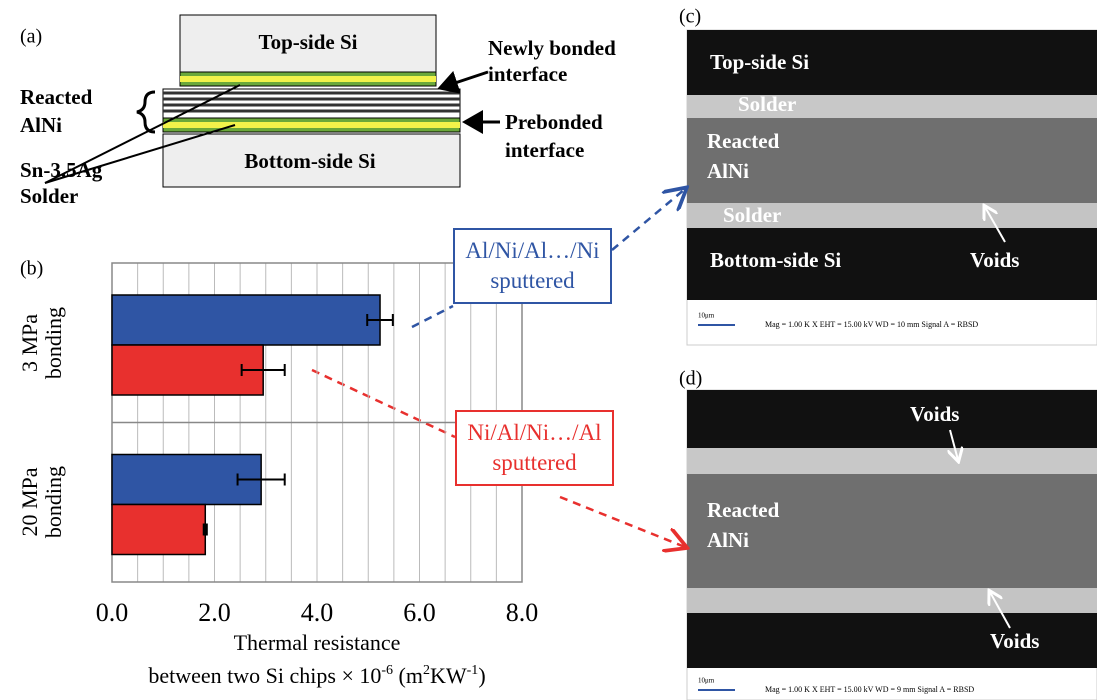  What do you see at coordinates (317, 642) in the screenshot?
I see `x-axis-label: Thermal resistance` at bounding box center [317, 642].